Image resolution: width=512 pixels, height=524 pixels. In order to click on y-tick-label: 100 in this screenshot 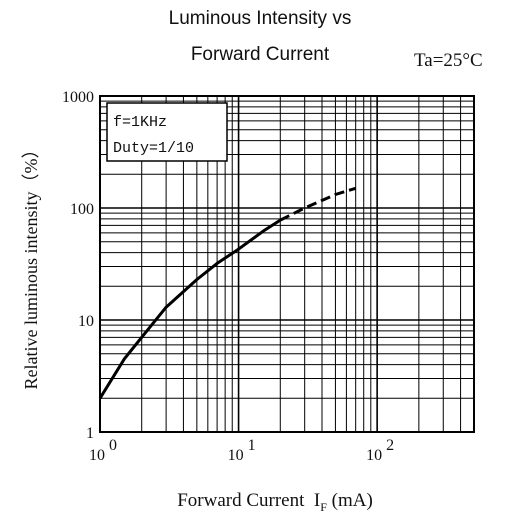, I will do `click(82, 209)`.